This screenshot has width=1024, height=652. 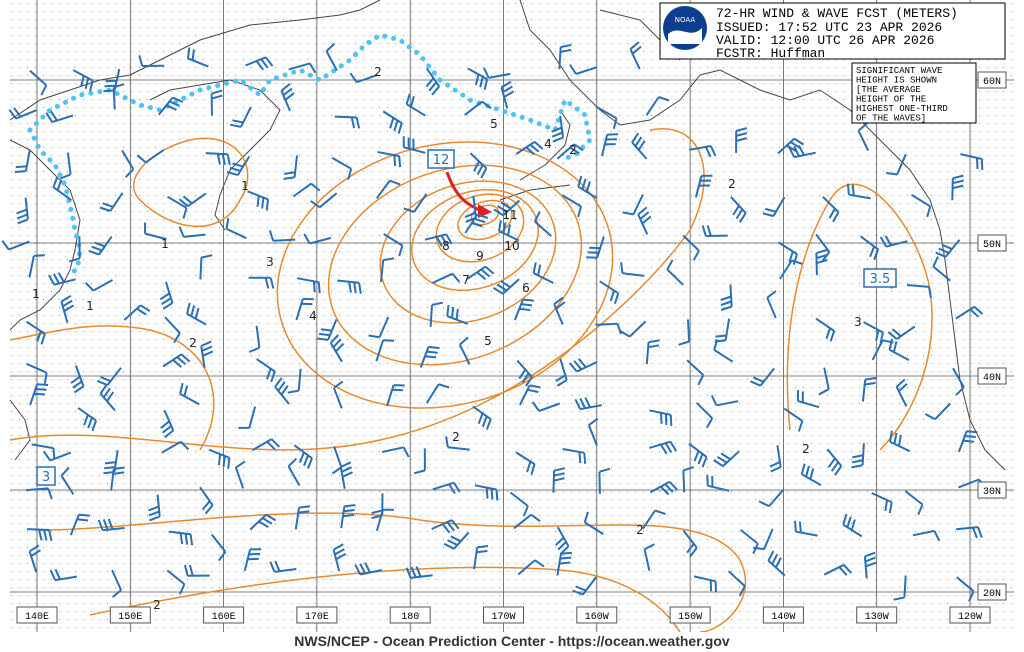 I want to click on note-line: OF THE WAVES], so click(x=891, y=119).